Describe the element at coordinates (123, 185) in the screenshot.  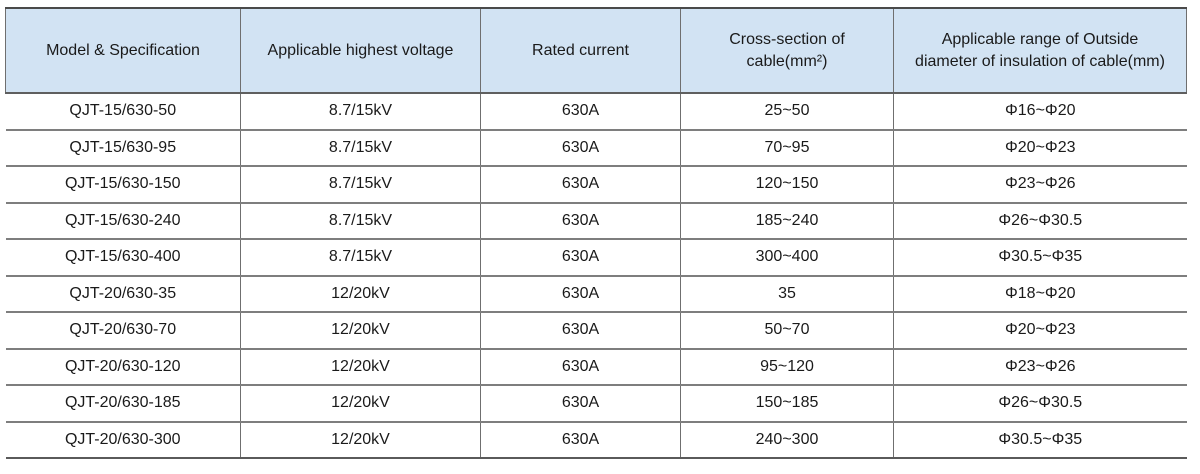
I see `cell-model: QJT-15/630-150` at that location.